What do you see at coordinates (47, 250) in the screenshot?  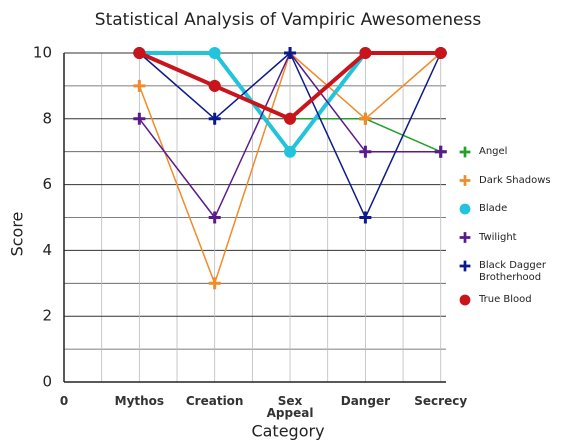 I see `y-tick-label: 4` at bounding box center [47, 250].